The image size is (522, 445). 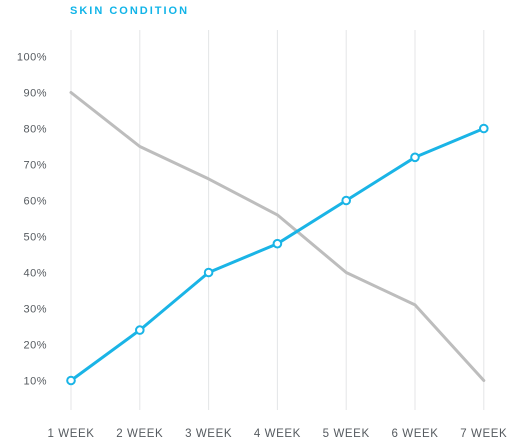 I want to click on x-tick-label: 3 WEEK, so click(x=208, y=434).